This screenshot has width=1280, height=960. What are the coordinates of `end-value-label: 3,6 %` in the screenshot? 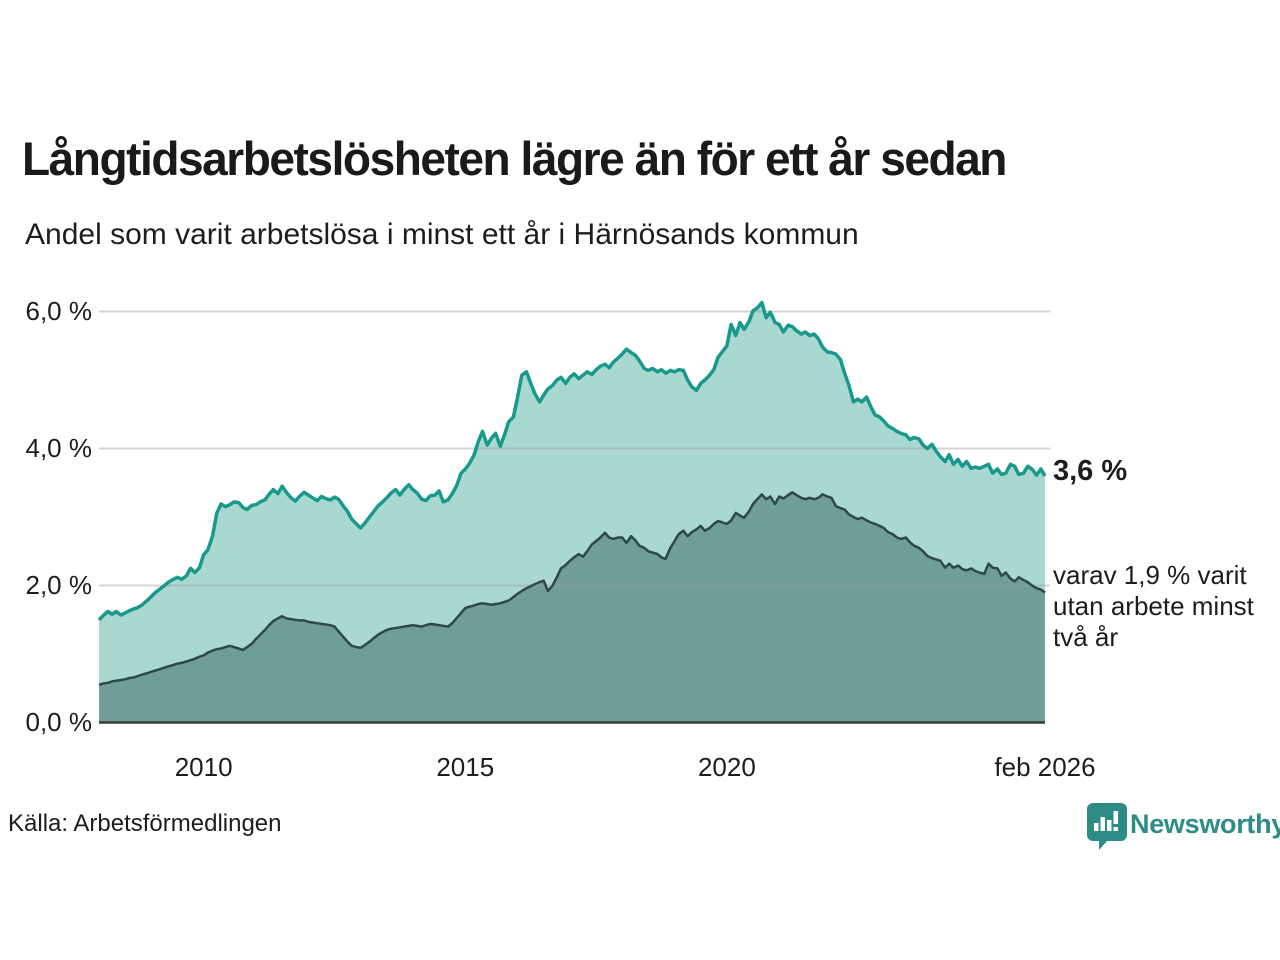 It's located at (1090, 471).